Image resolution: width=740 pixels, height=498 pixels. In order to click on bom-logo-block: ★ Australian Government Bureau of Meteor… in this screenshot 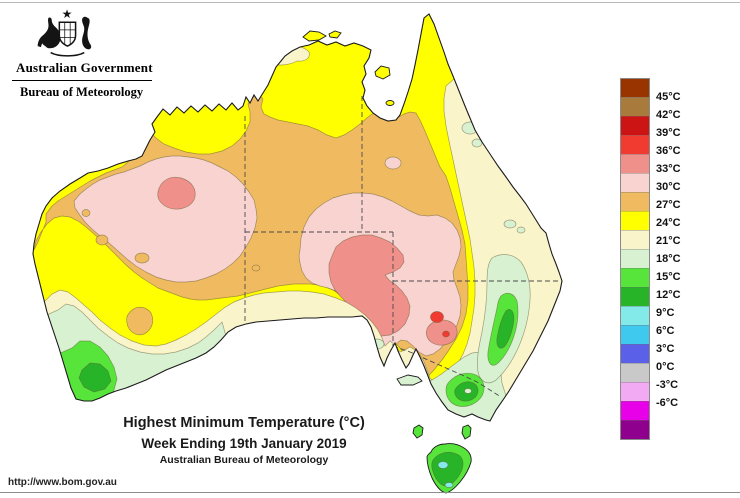, I will do `click(93, 53)`.